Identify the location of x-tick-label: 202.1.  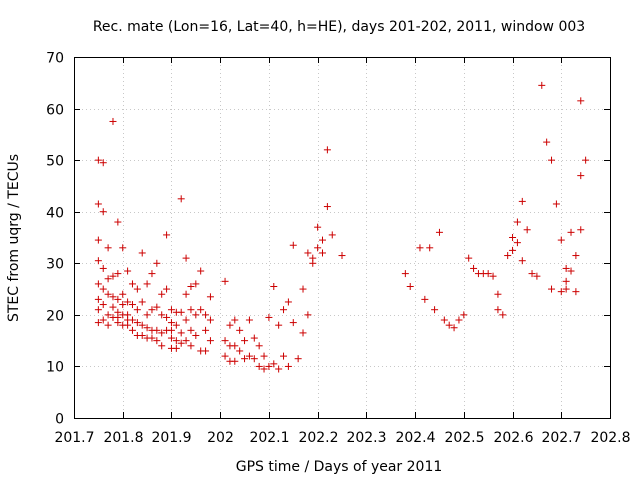
(269, 438).